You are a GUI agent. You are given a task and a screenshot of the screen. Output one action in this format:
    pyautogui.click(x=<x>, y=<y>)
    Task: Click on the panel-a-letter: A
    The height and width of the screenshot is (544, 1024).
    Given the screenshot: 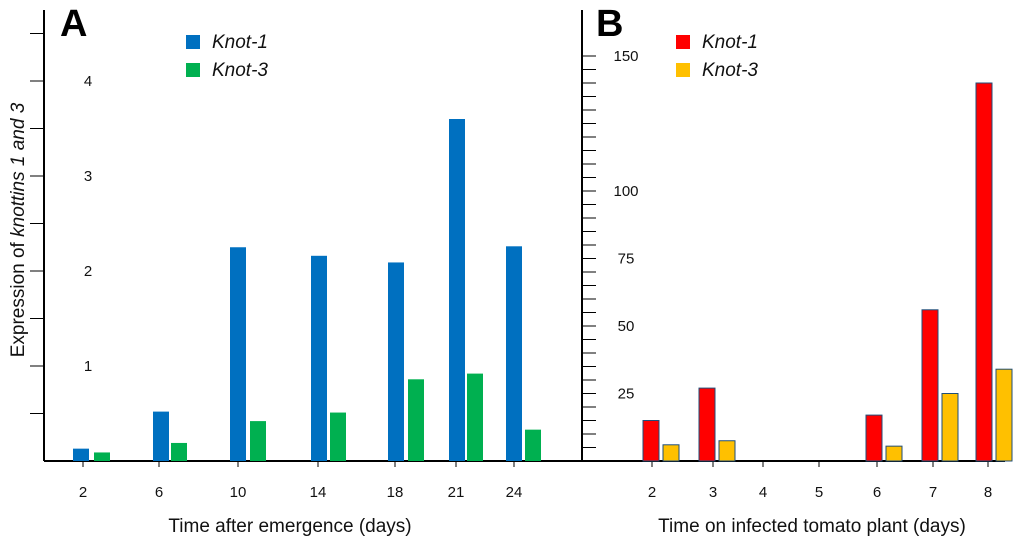 What is the action you would take?
    pyautogui.click(x=73, y=24)
    